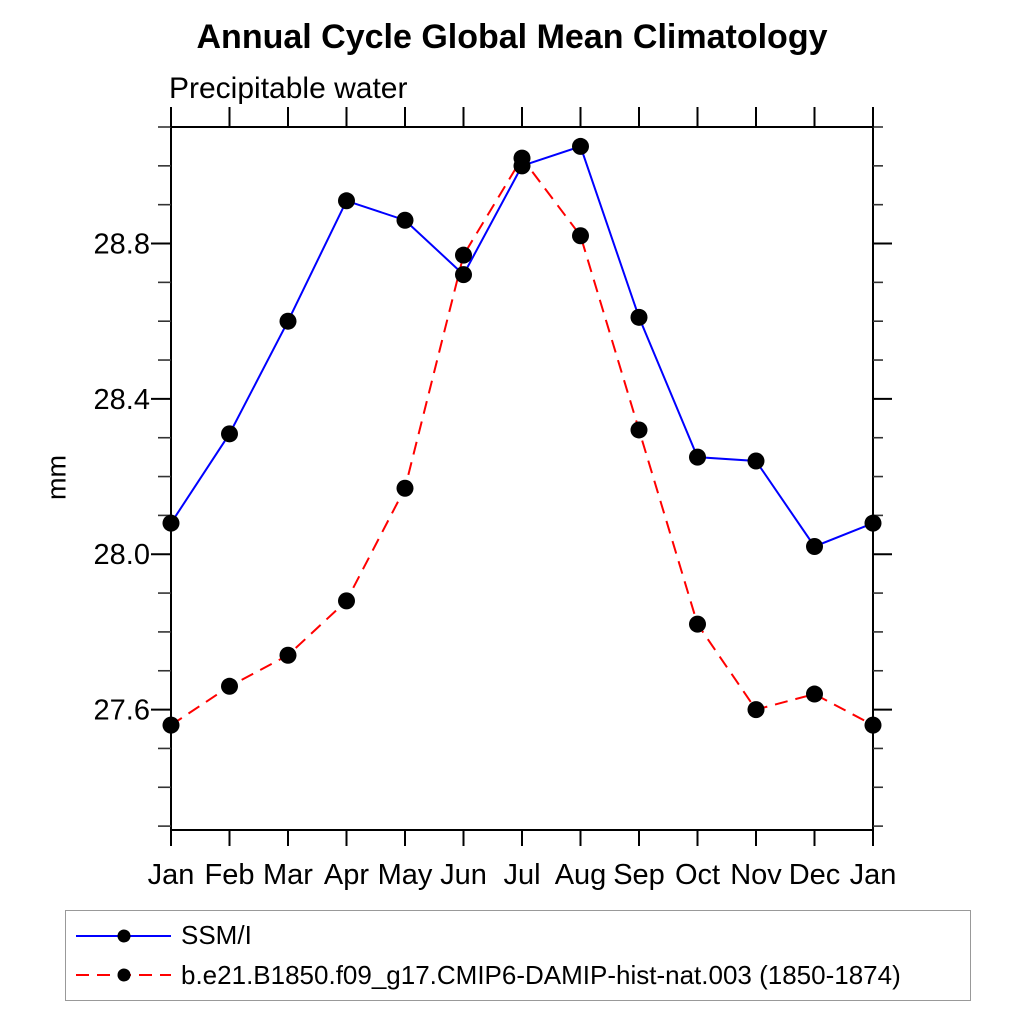 This screenshot has height=1024, width=1024. I want to click on x-tick-label: Sep, so click(639, 875).